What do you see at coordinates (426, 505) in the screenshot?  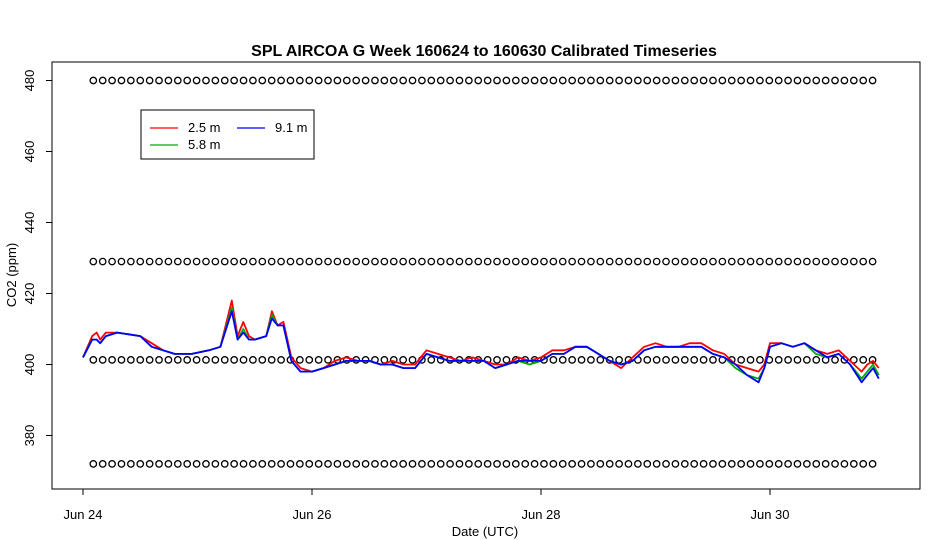 I see `x-axis: Jun 24 Jun 26 Jun 28 Jun 30` at bounding box center [426, 505].